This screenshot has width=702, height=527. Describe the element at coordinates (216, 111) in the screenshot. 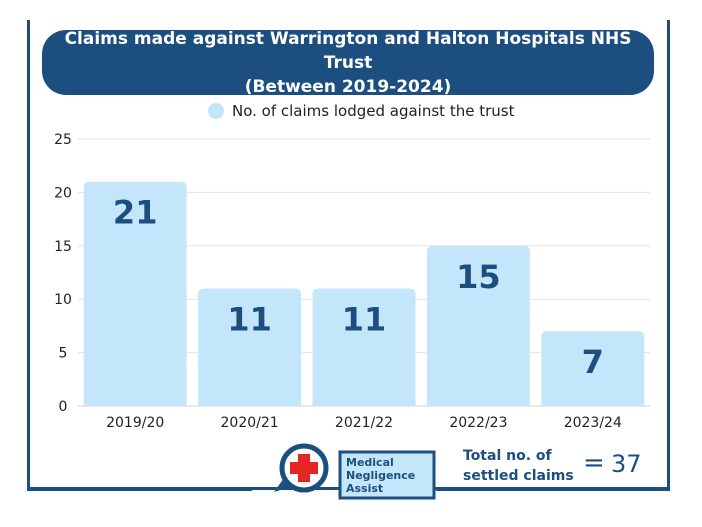

I see `legend-swatch` at that location.